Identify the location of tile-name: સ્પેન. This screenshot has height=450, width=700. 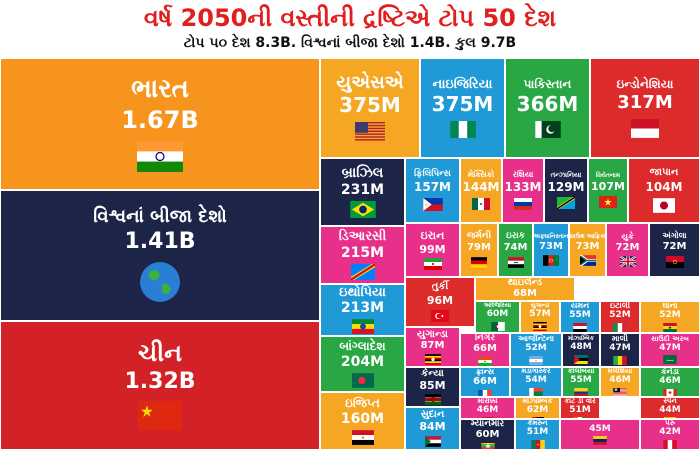
(670, 401).